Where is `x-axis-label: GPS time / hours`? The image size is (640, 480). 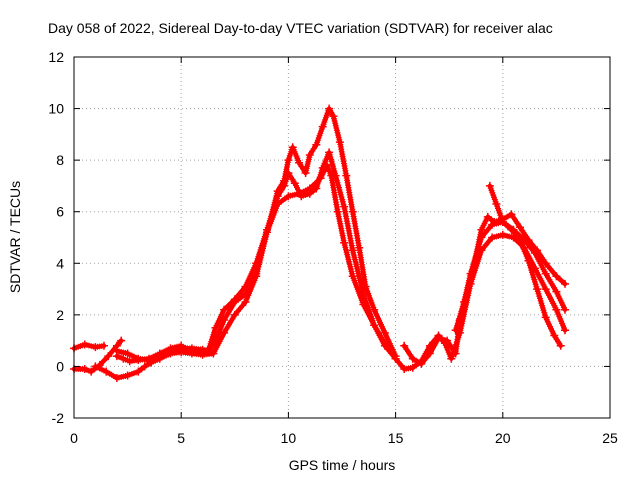
x-axis-label: GPS time / hours is located at coordinates (342, 465).